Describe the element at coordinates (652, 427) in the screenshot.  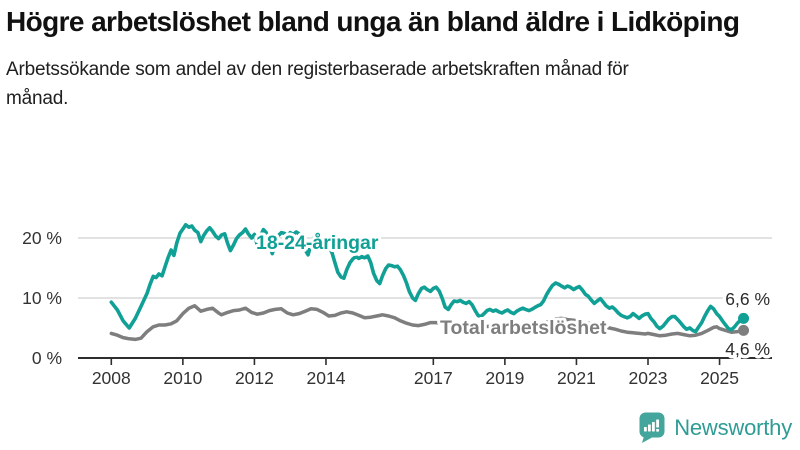
I see `bar-chart-speech-bubble-icon` at that location.